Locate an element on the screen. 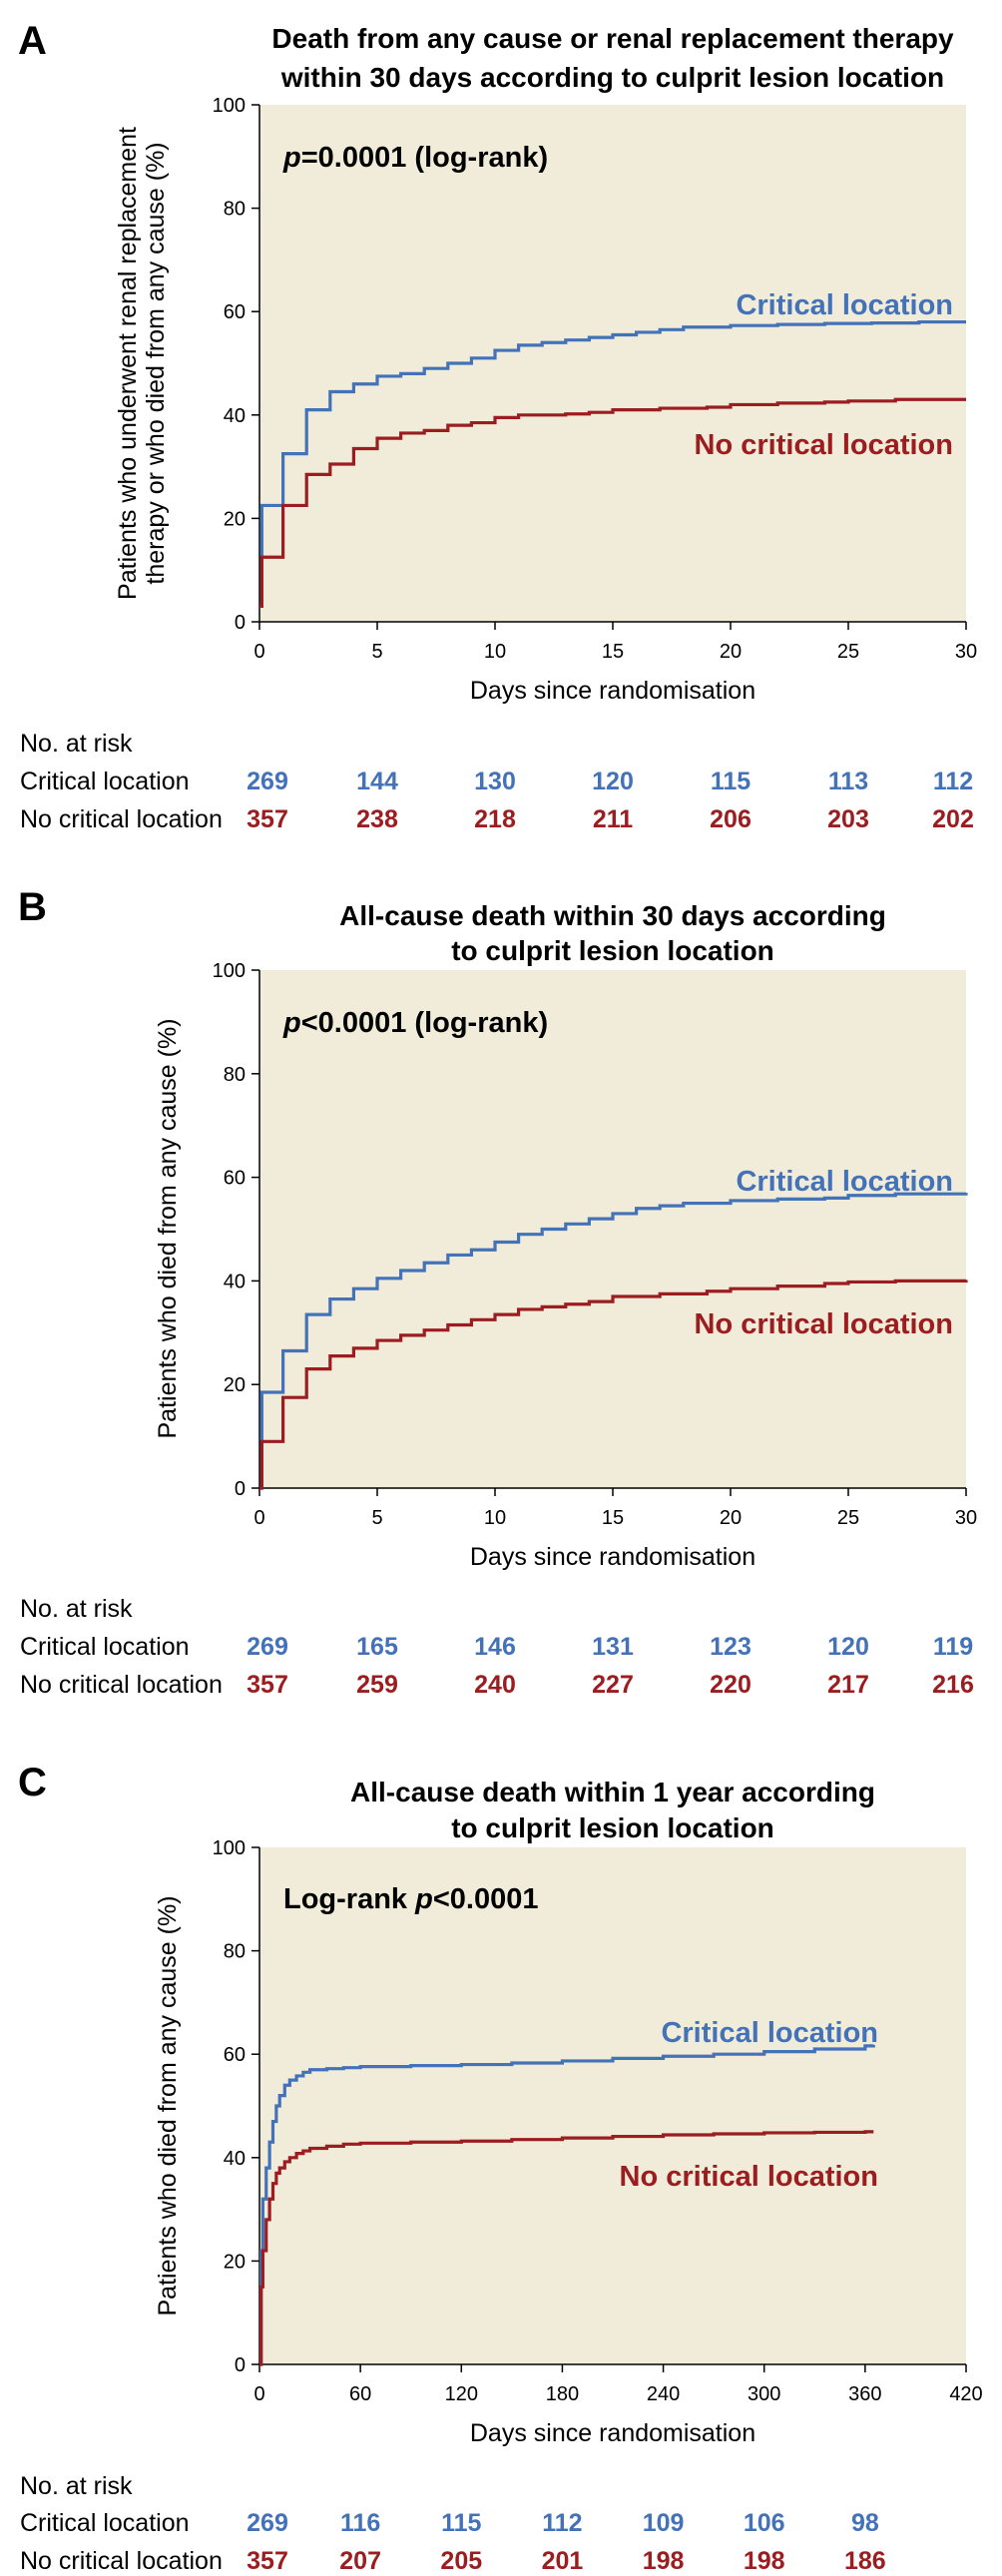 The width and height of the screenshot is (1002, 2576). risk-count: 207 is located at coordinates (360, 2561).